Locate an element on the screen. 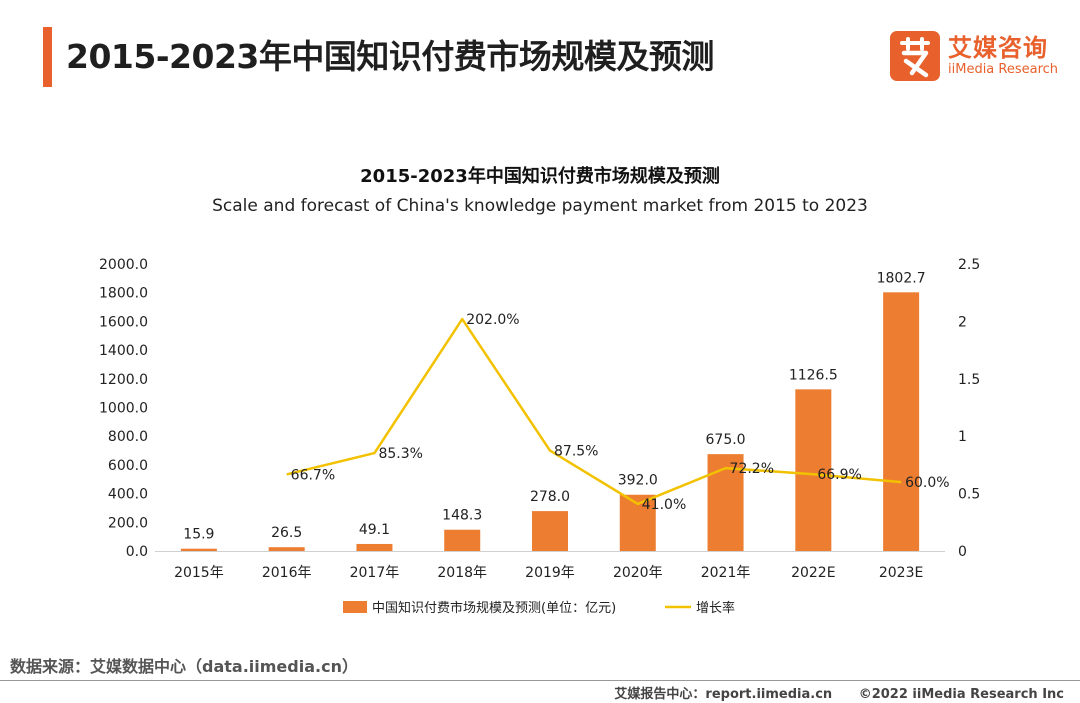 The image size is (1080, 703). x-tick-label: 2020年 is located at coordinates (638, 573).